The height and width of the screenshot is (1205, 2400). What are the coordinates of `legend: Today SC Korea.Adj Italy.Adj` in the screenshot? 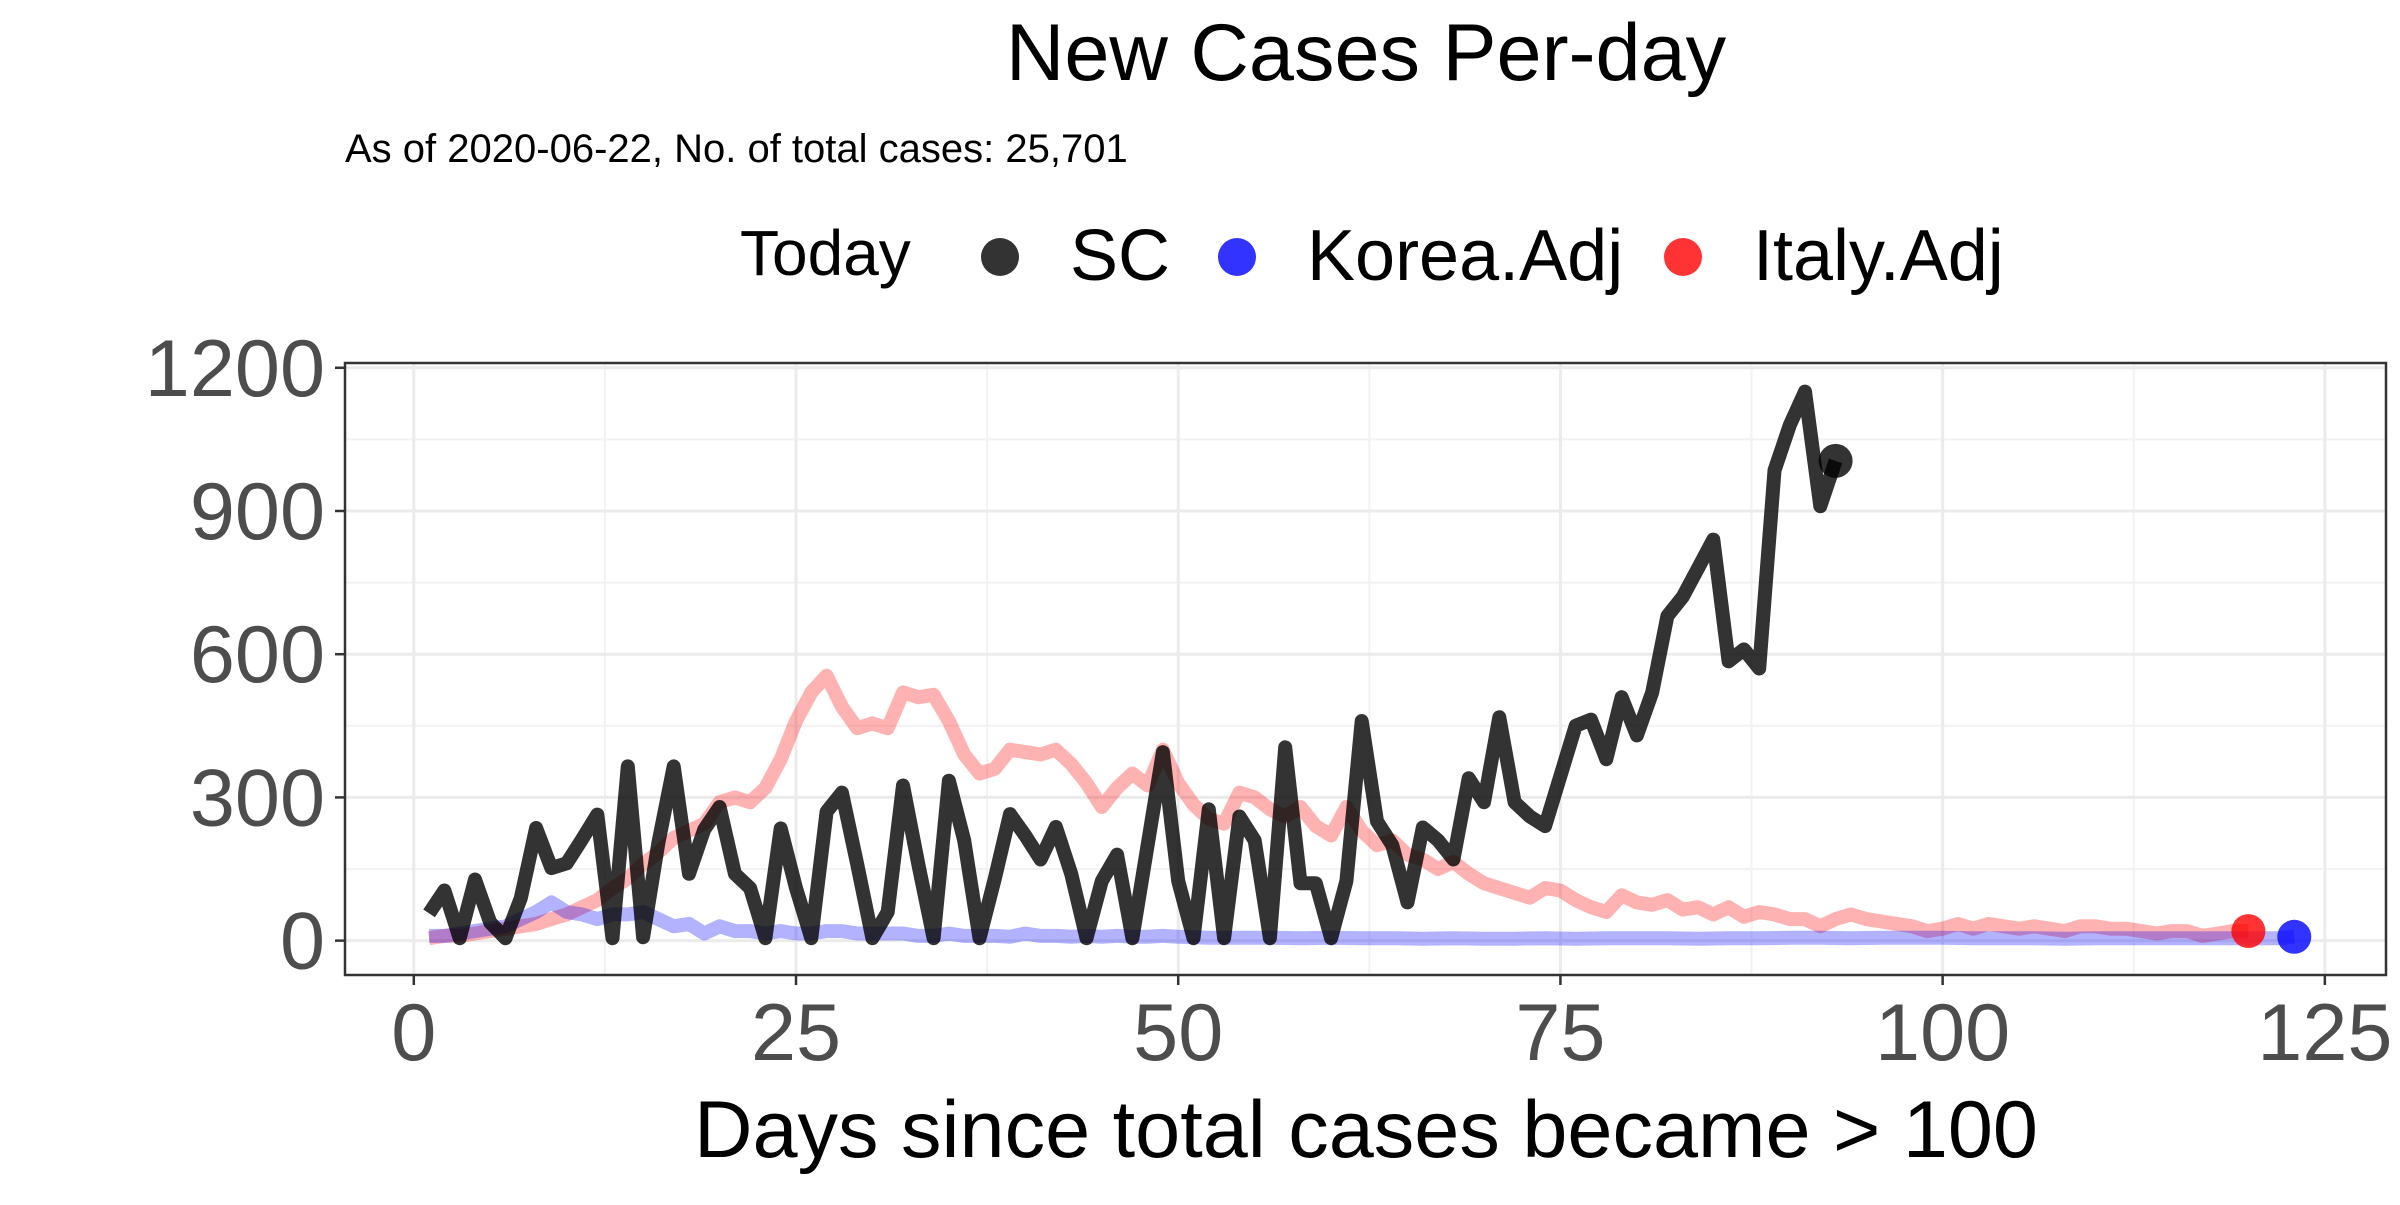 It's located at (1372, 256).